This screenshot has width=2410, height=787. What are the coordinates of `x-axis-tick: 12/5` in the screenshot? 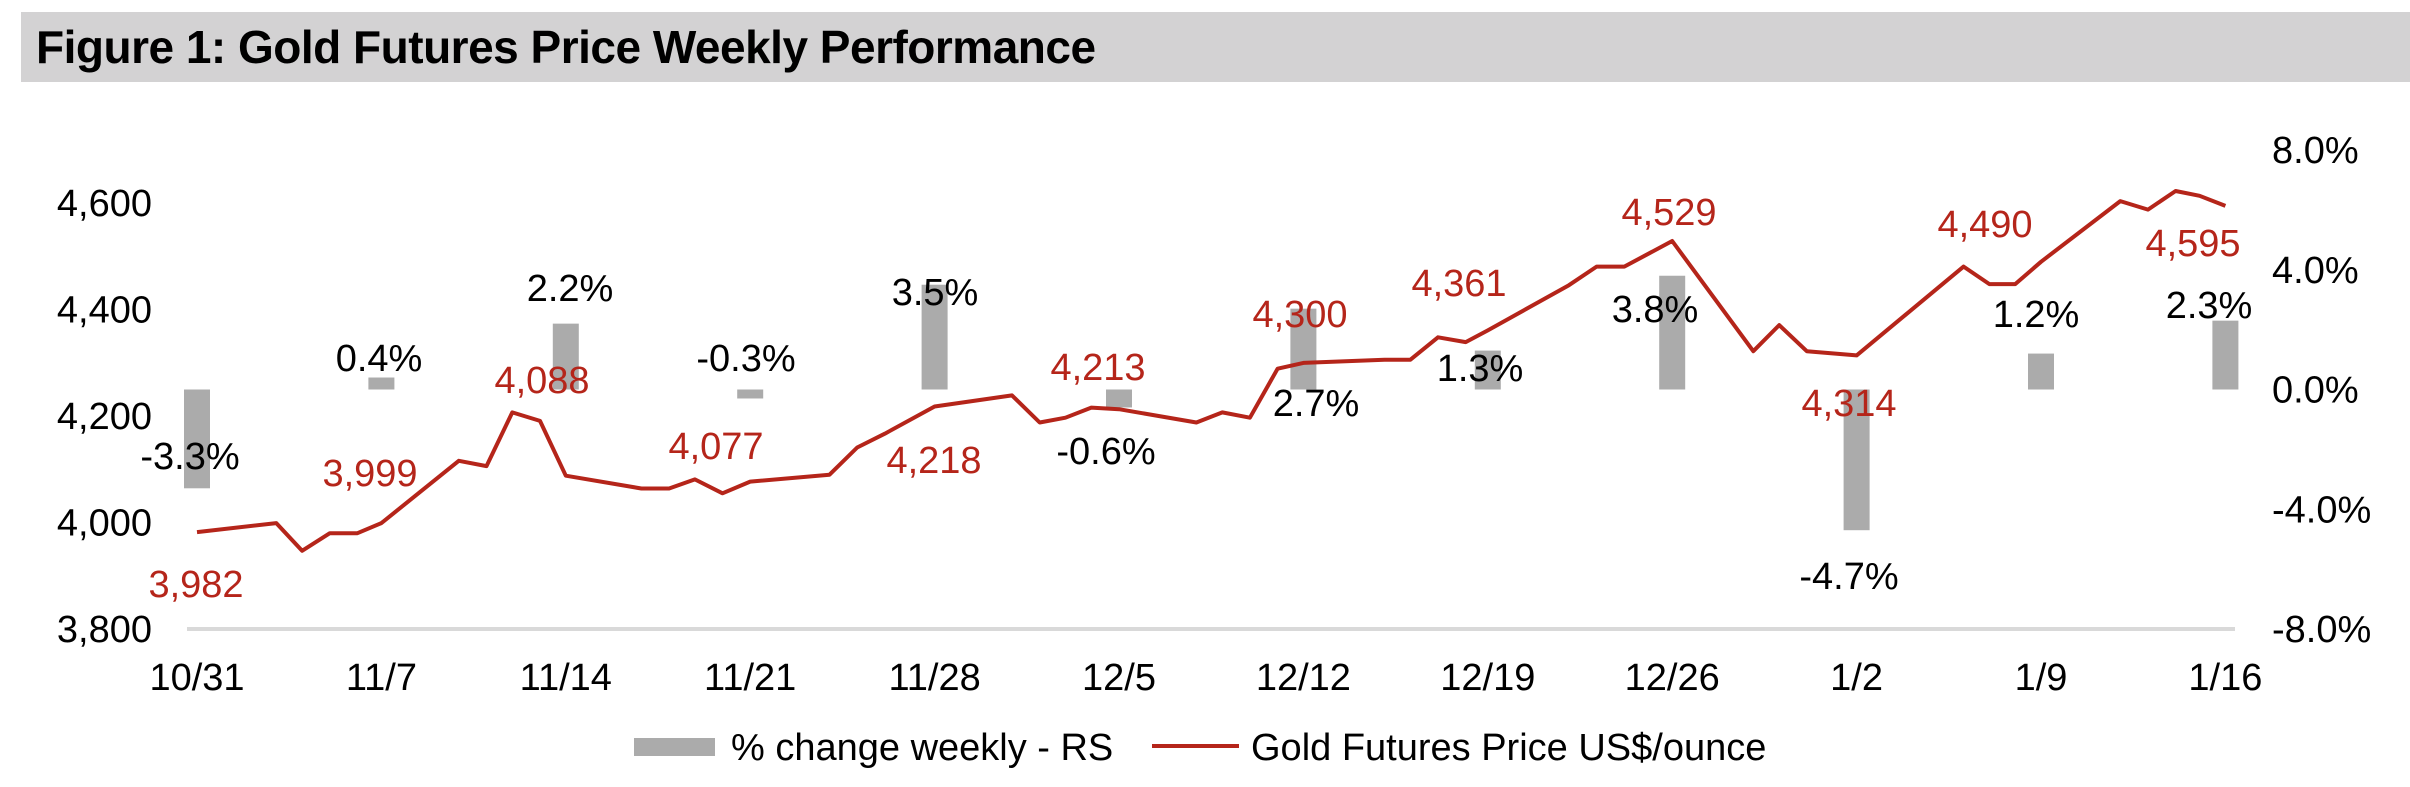 It's located at (1119, 678).